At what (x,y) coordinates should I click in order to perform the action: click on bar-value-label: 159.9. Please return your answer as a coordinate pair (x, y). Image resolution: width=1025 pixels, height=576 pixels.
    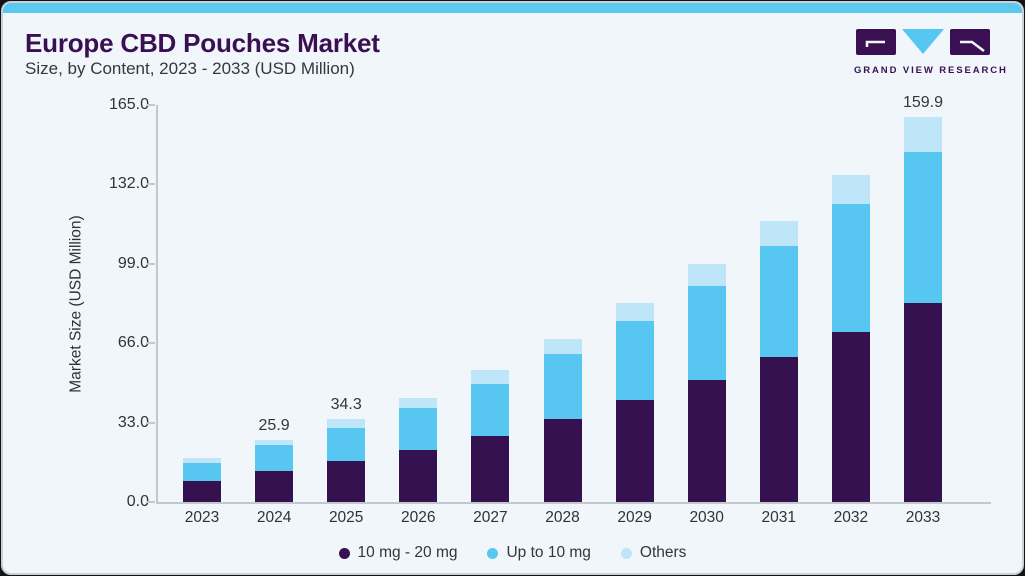
    Looking at the image, I should click on (923, 103).